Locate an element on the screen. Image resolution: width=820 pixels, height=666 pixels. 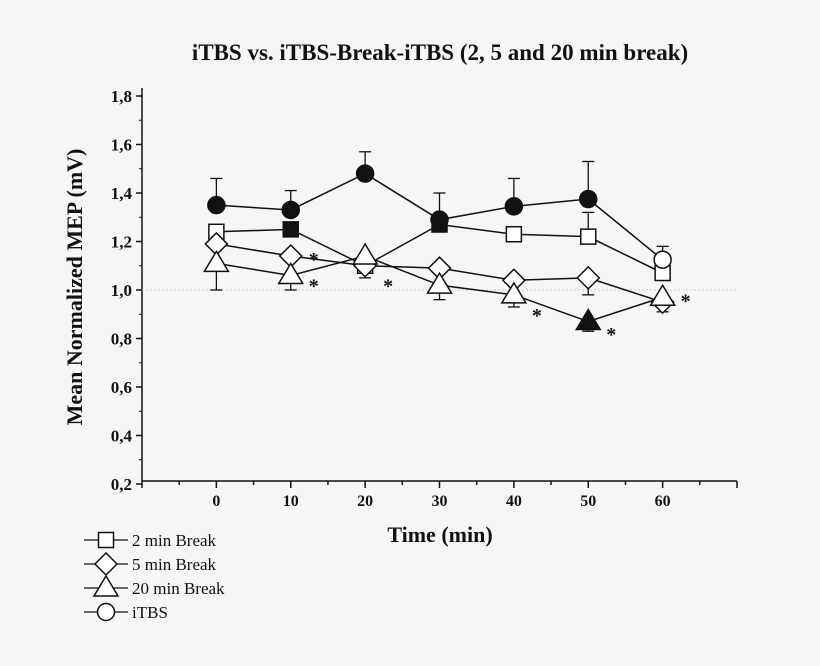
y-tick-label: 1,8 is located at coordinates (121, 96).